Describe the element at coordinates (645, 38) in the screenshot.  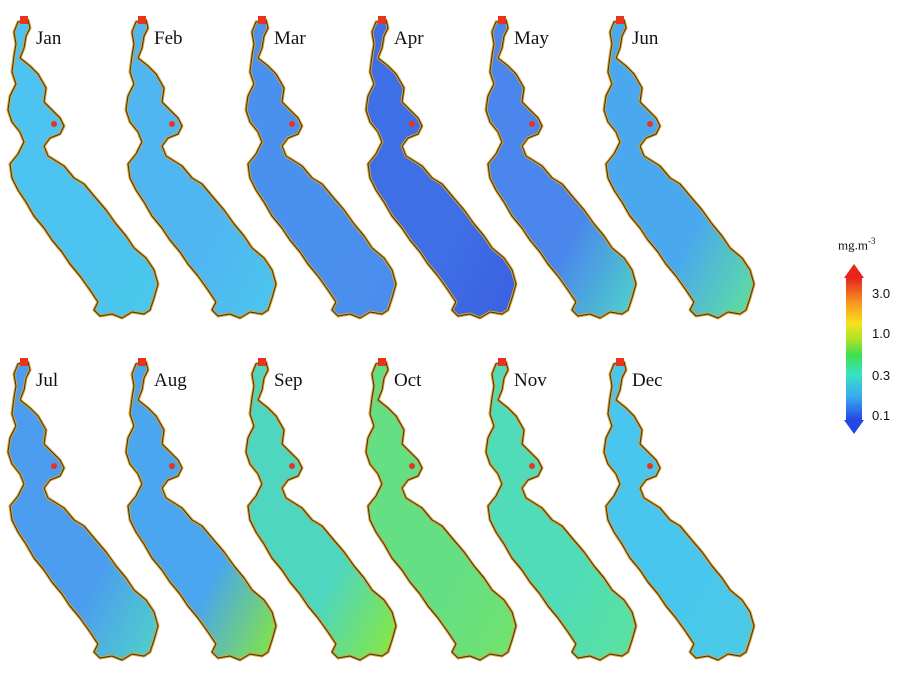
I see `month-label: Jun` at that location.